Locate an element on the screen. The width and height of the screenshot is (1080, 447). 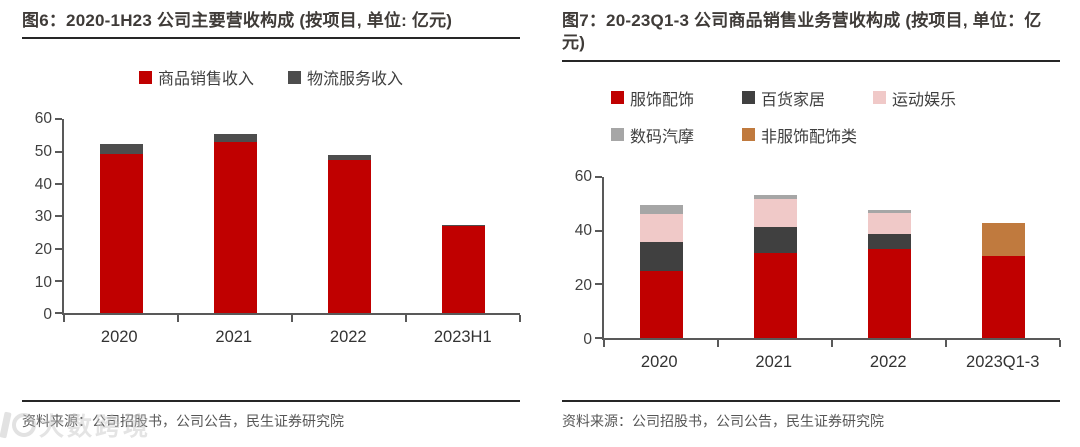
legend-item: 物流服务收入 is located at coordinates (345, 77).